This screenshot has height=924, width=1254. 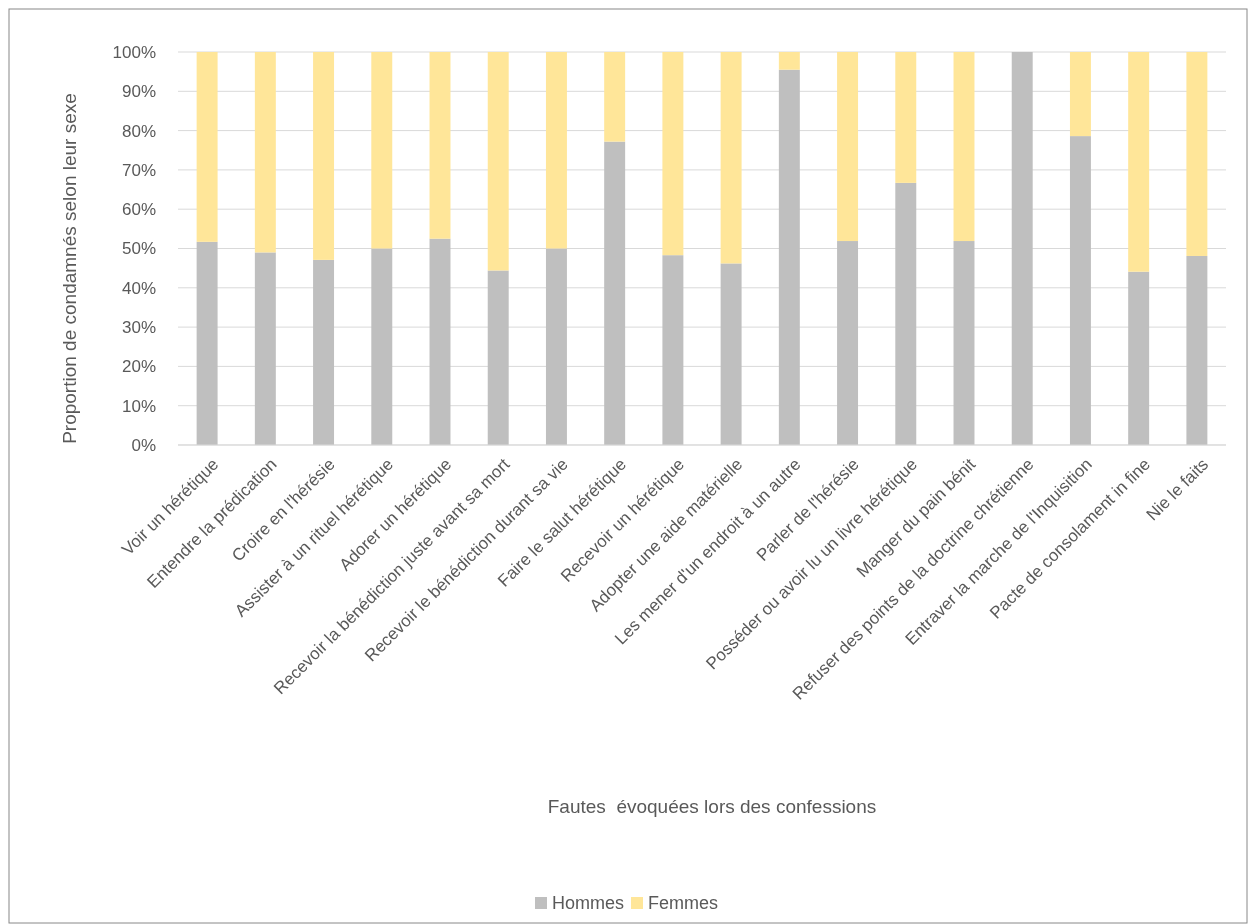 What do you see at coordinates (683, 903) in the screenshot?
I see `legend-label: Femmes` at bounding box center [683, 903].